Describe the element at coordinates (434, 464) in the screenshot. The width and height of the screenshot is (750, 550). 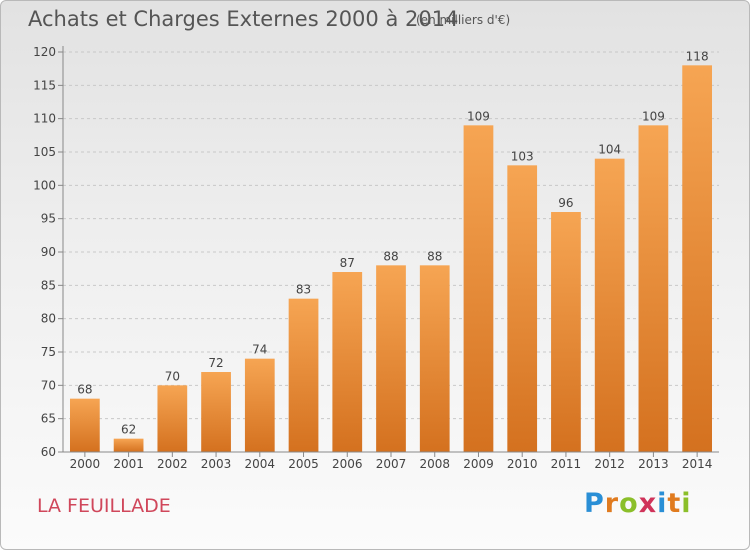
I see `x-tick-label: 2008` at that location.